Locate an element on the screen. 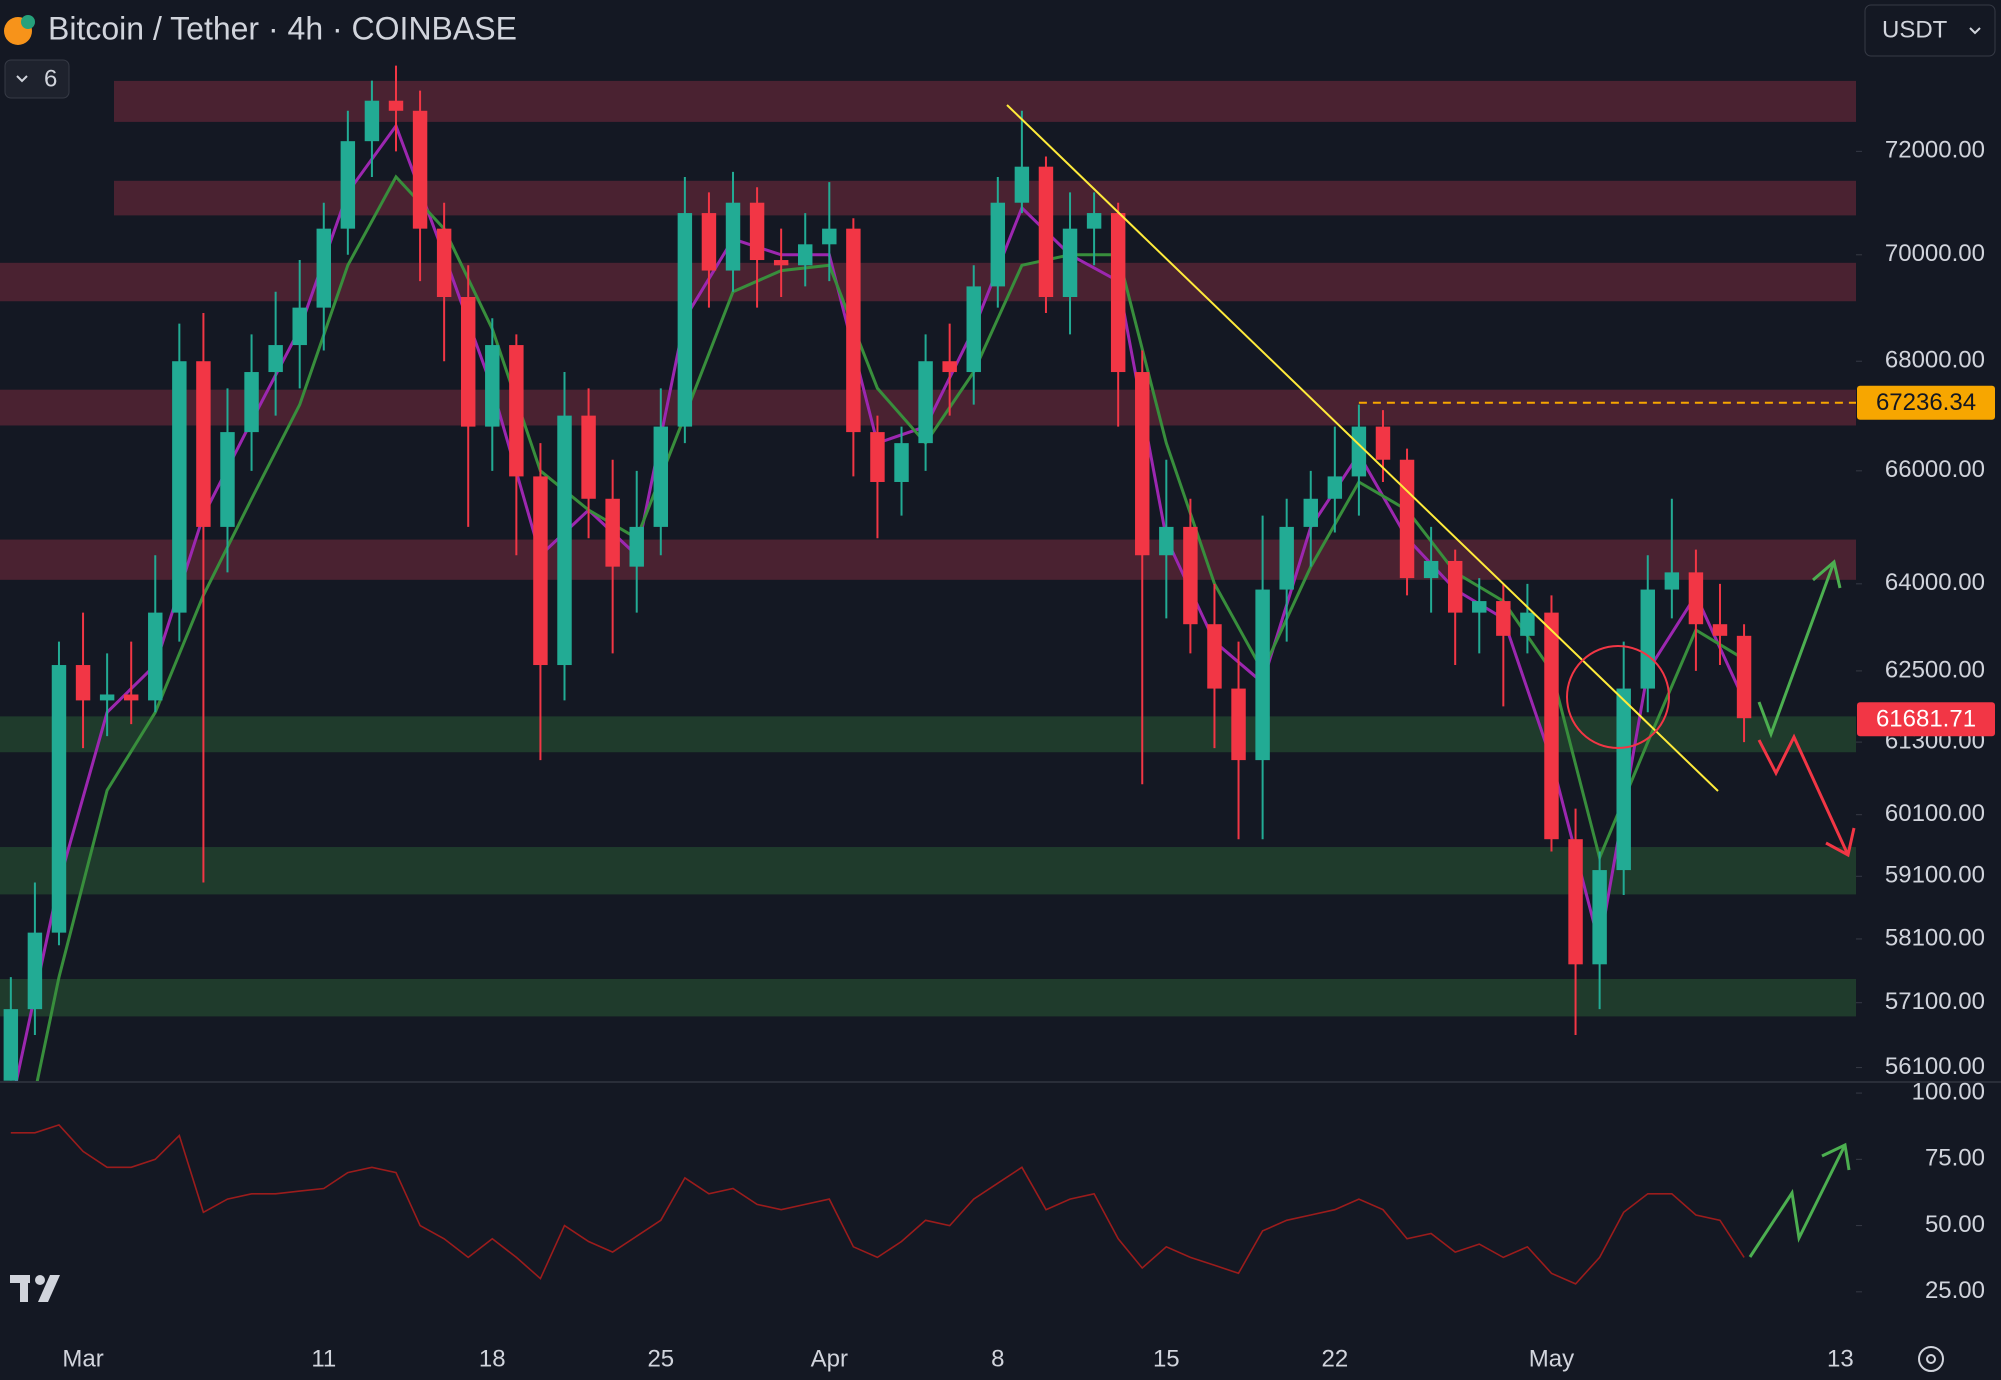  y-tick-label: 68000.00 is located at coordinates (1935, 360).